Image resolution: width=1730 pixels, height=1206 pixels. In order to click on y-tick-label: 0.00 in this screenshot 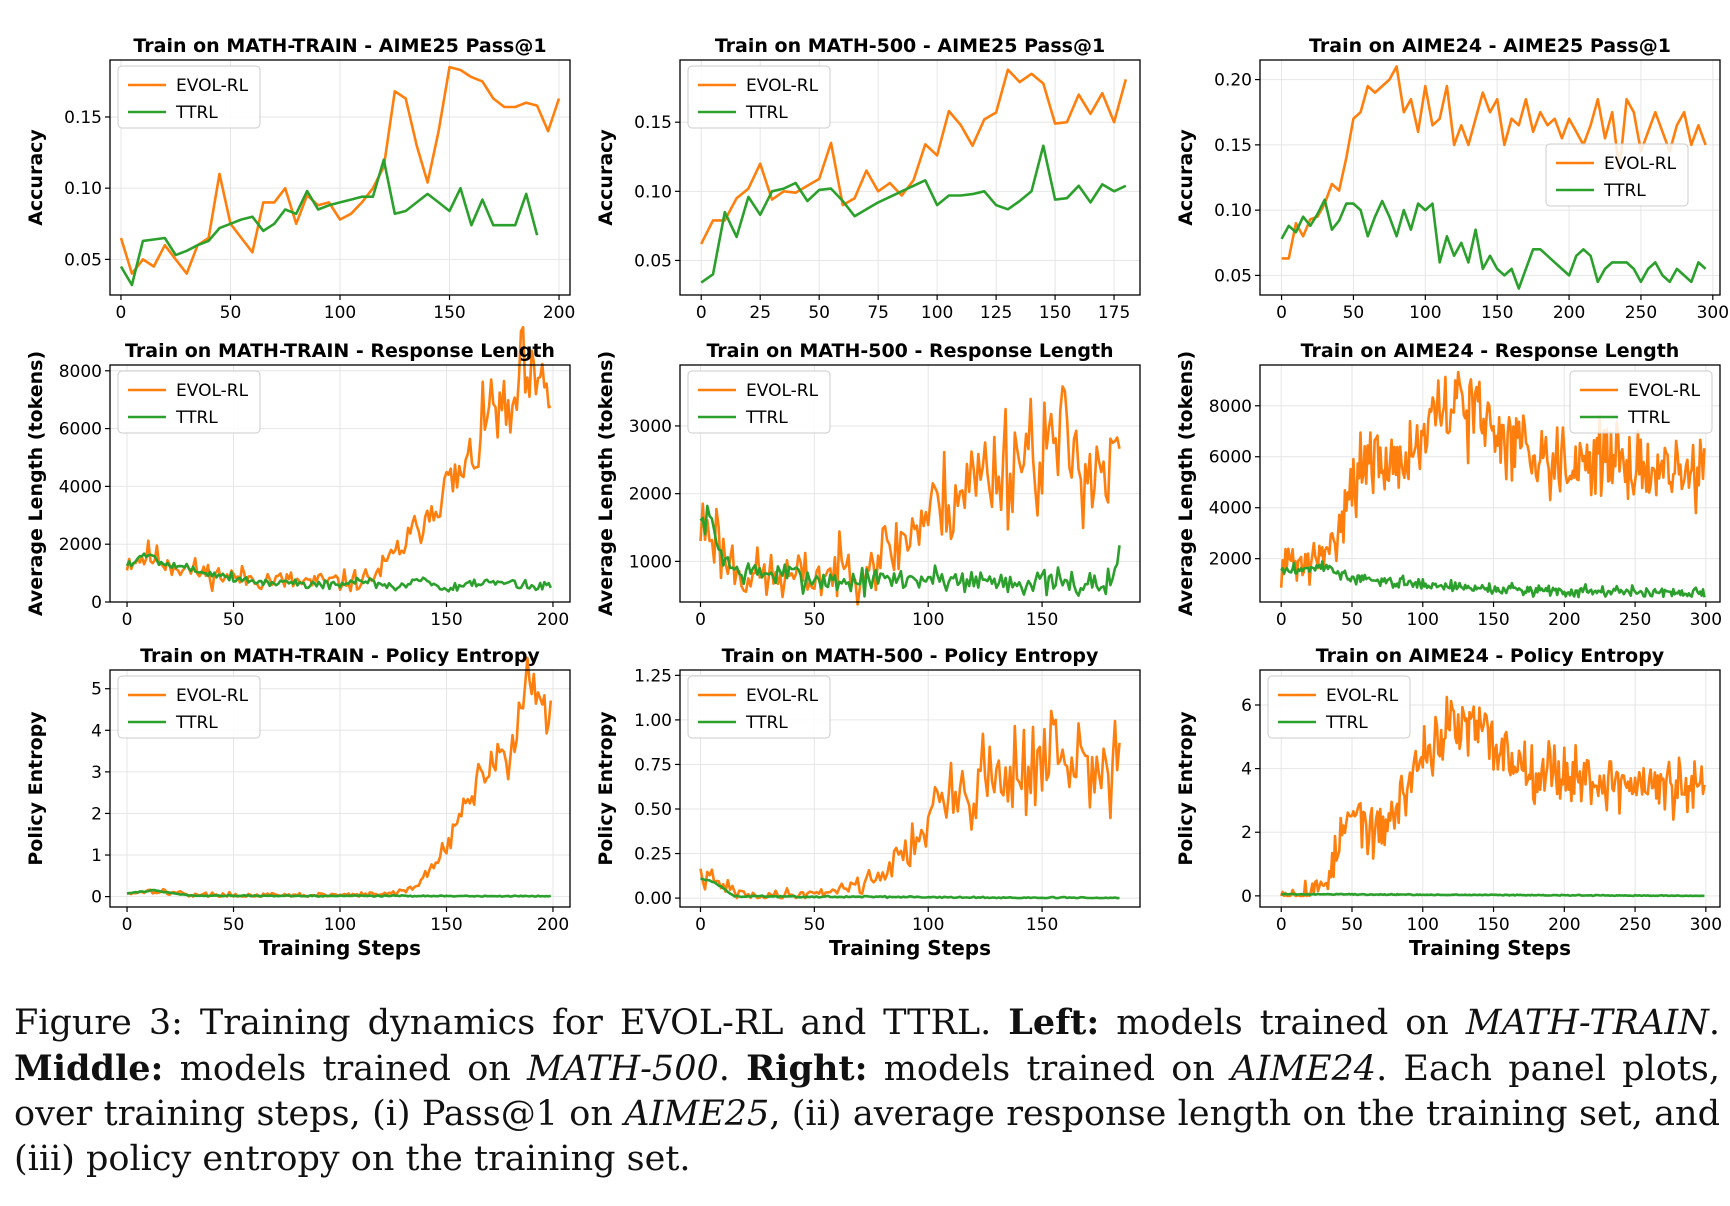, I will do `click(653, 899)`.